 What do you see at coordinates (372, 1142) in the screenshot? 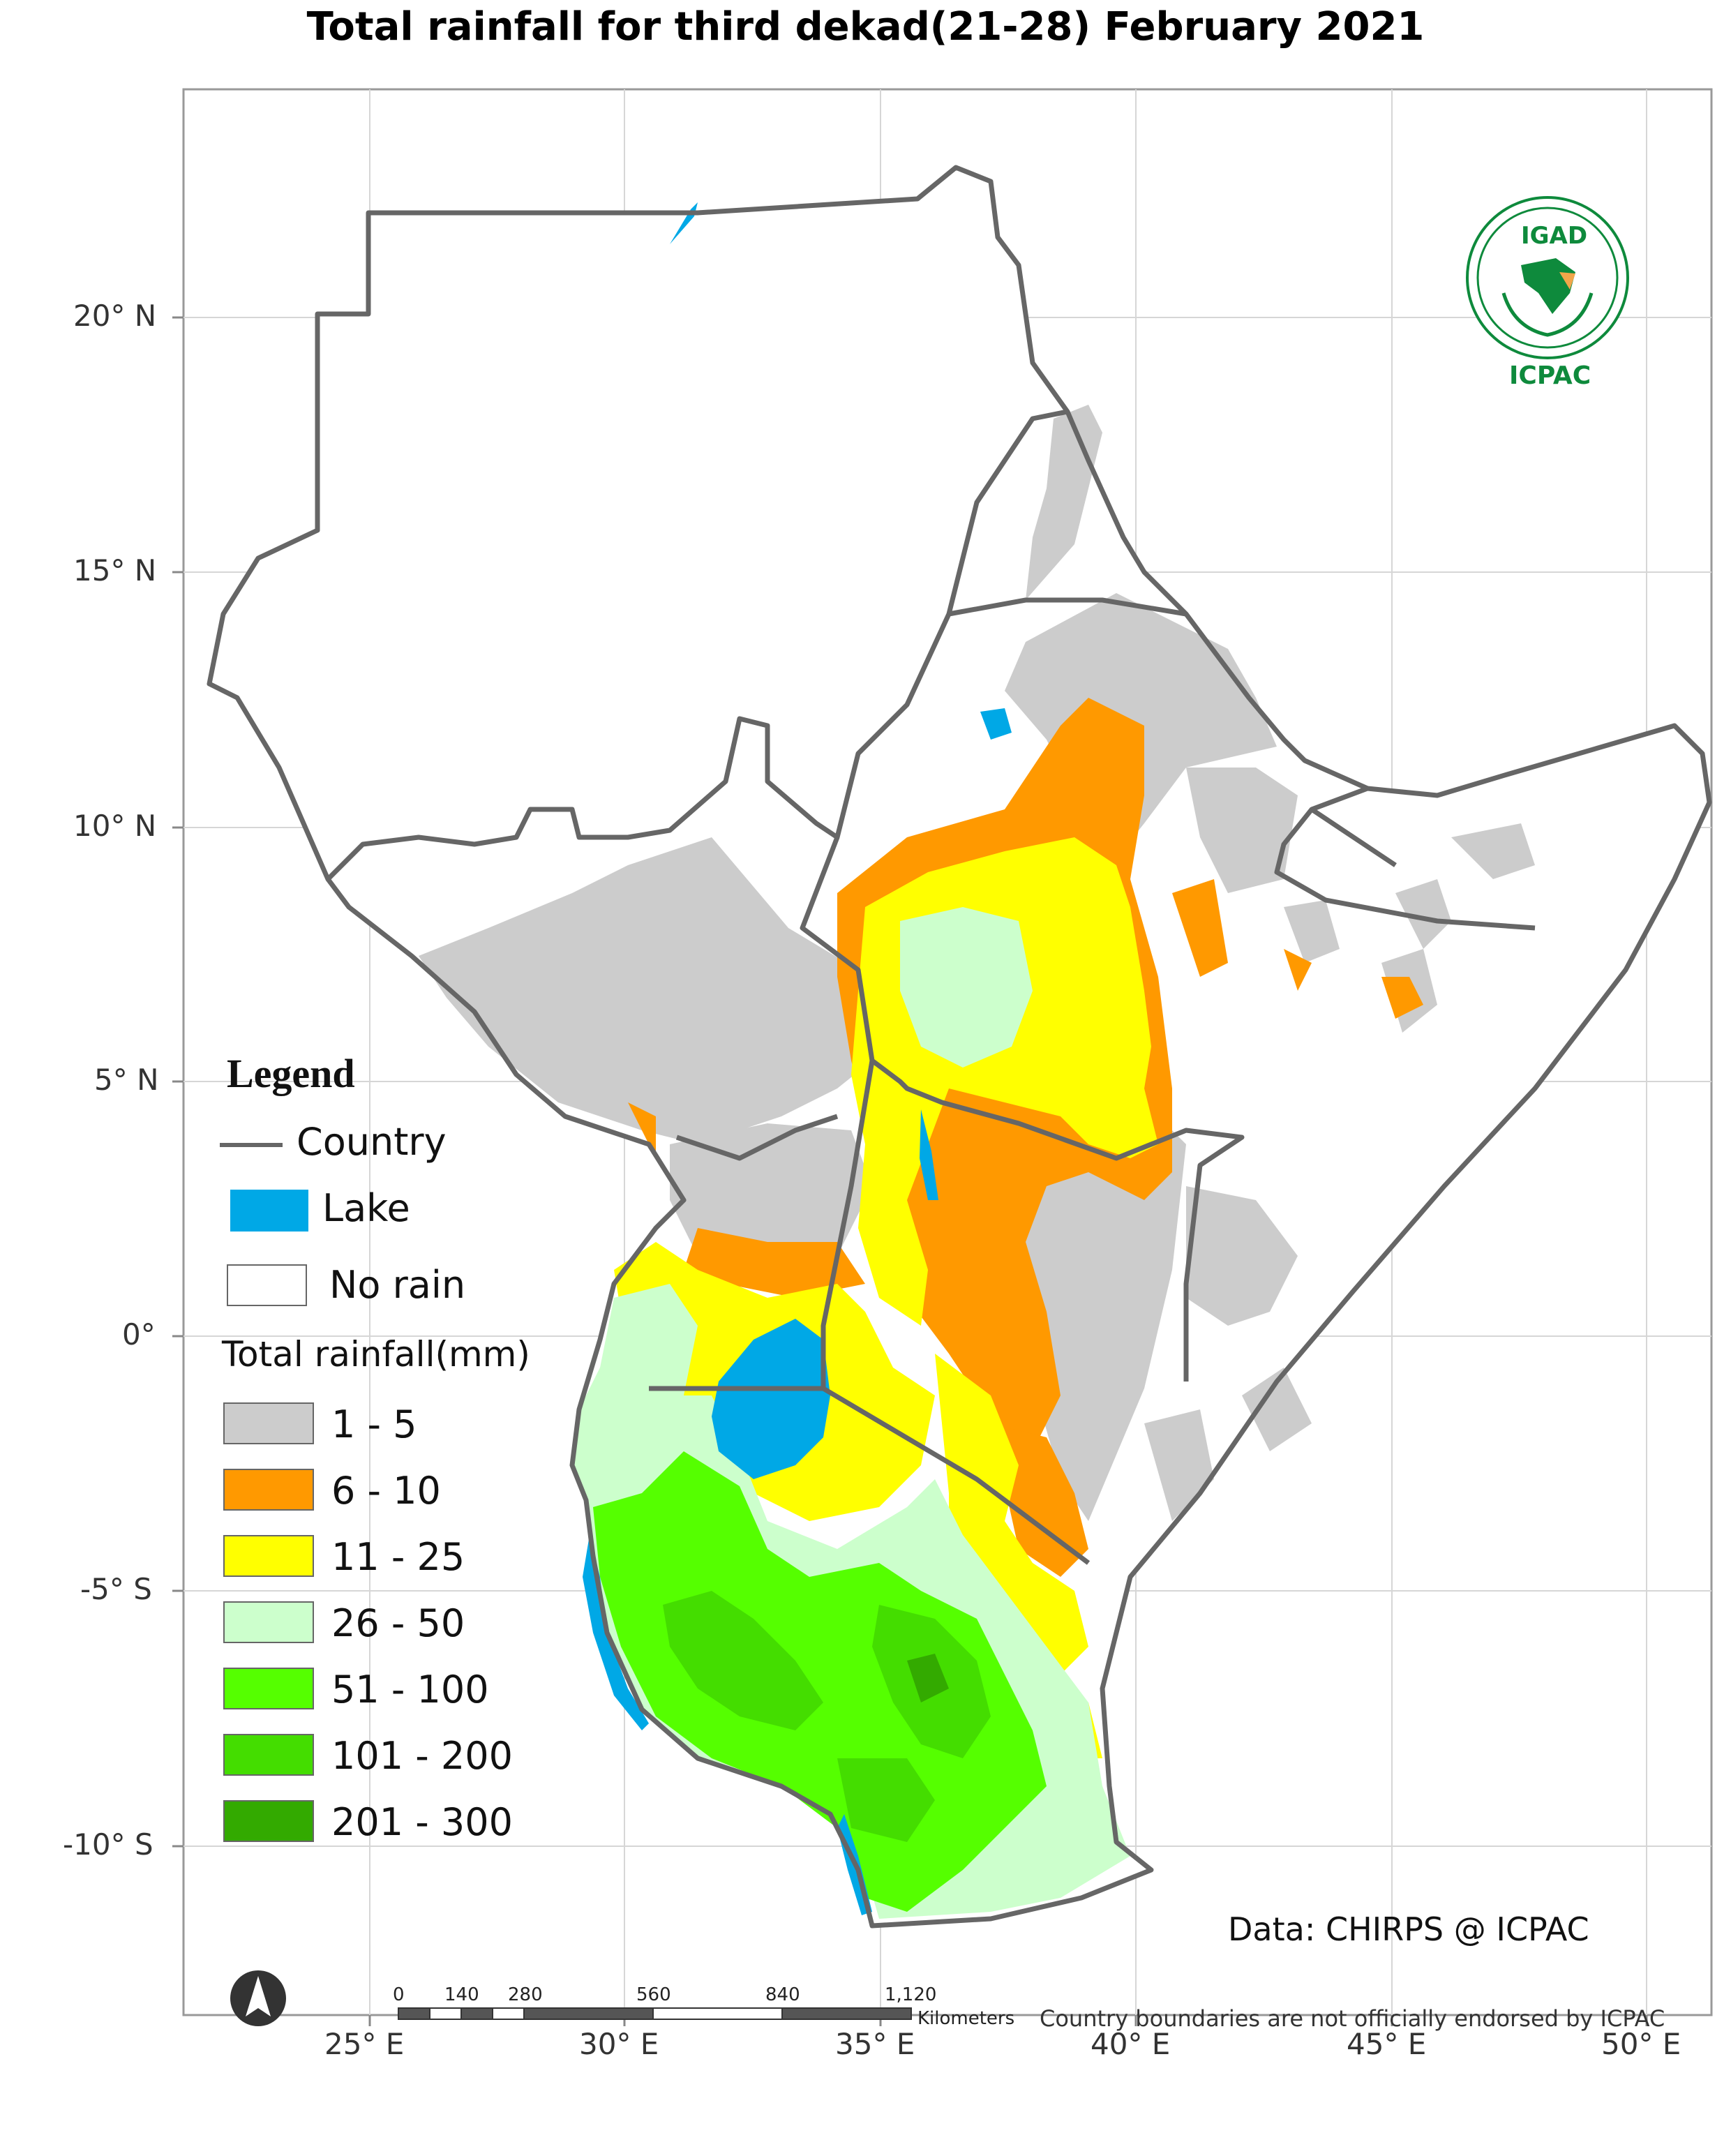
I see `legend-country-label: Country` at bounding box center [372, 1142].